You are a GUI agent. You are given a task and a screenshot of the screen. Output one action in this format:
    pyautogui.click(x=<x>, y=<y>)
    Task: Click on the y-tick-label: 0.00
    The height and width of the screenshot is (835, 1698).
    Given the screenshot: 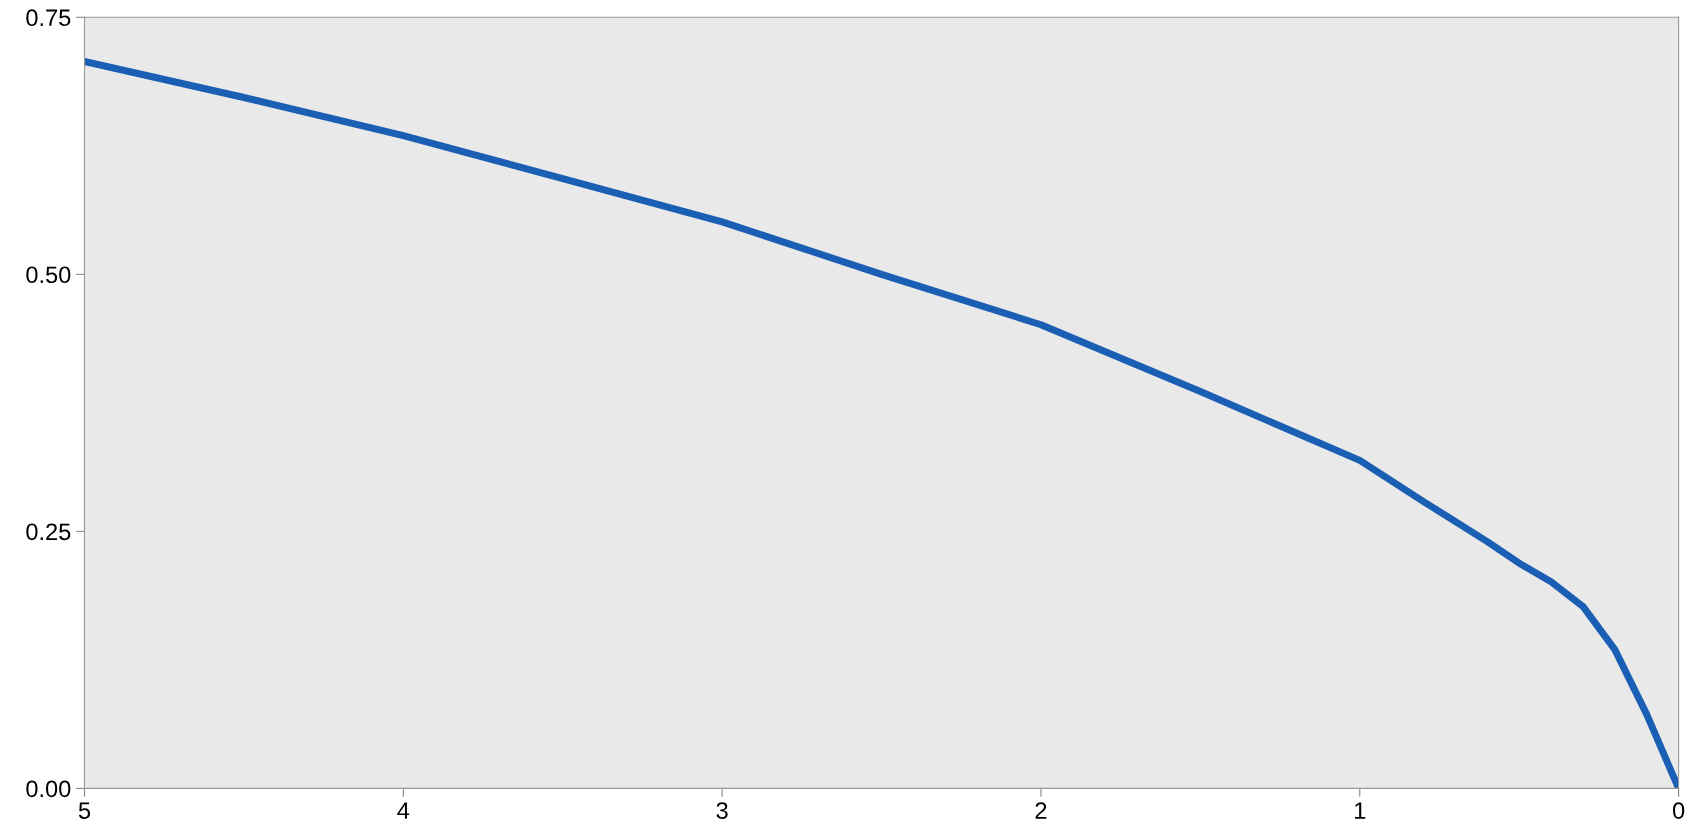 What is the action you would take?
    pyautogui.click(x=48, y=789)
    